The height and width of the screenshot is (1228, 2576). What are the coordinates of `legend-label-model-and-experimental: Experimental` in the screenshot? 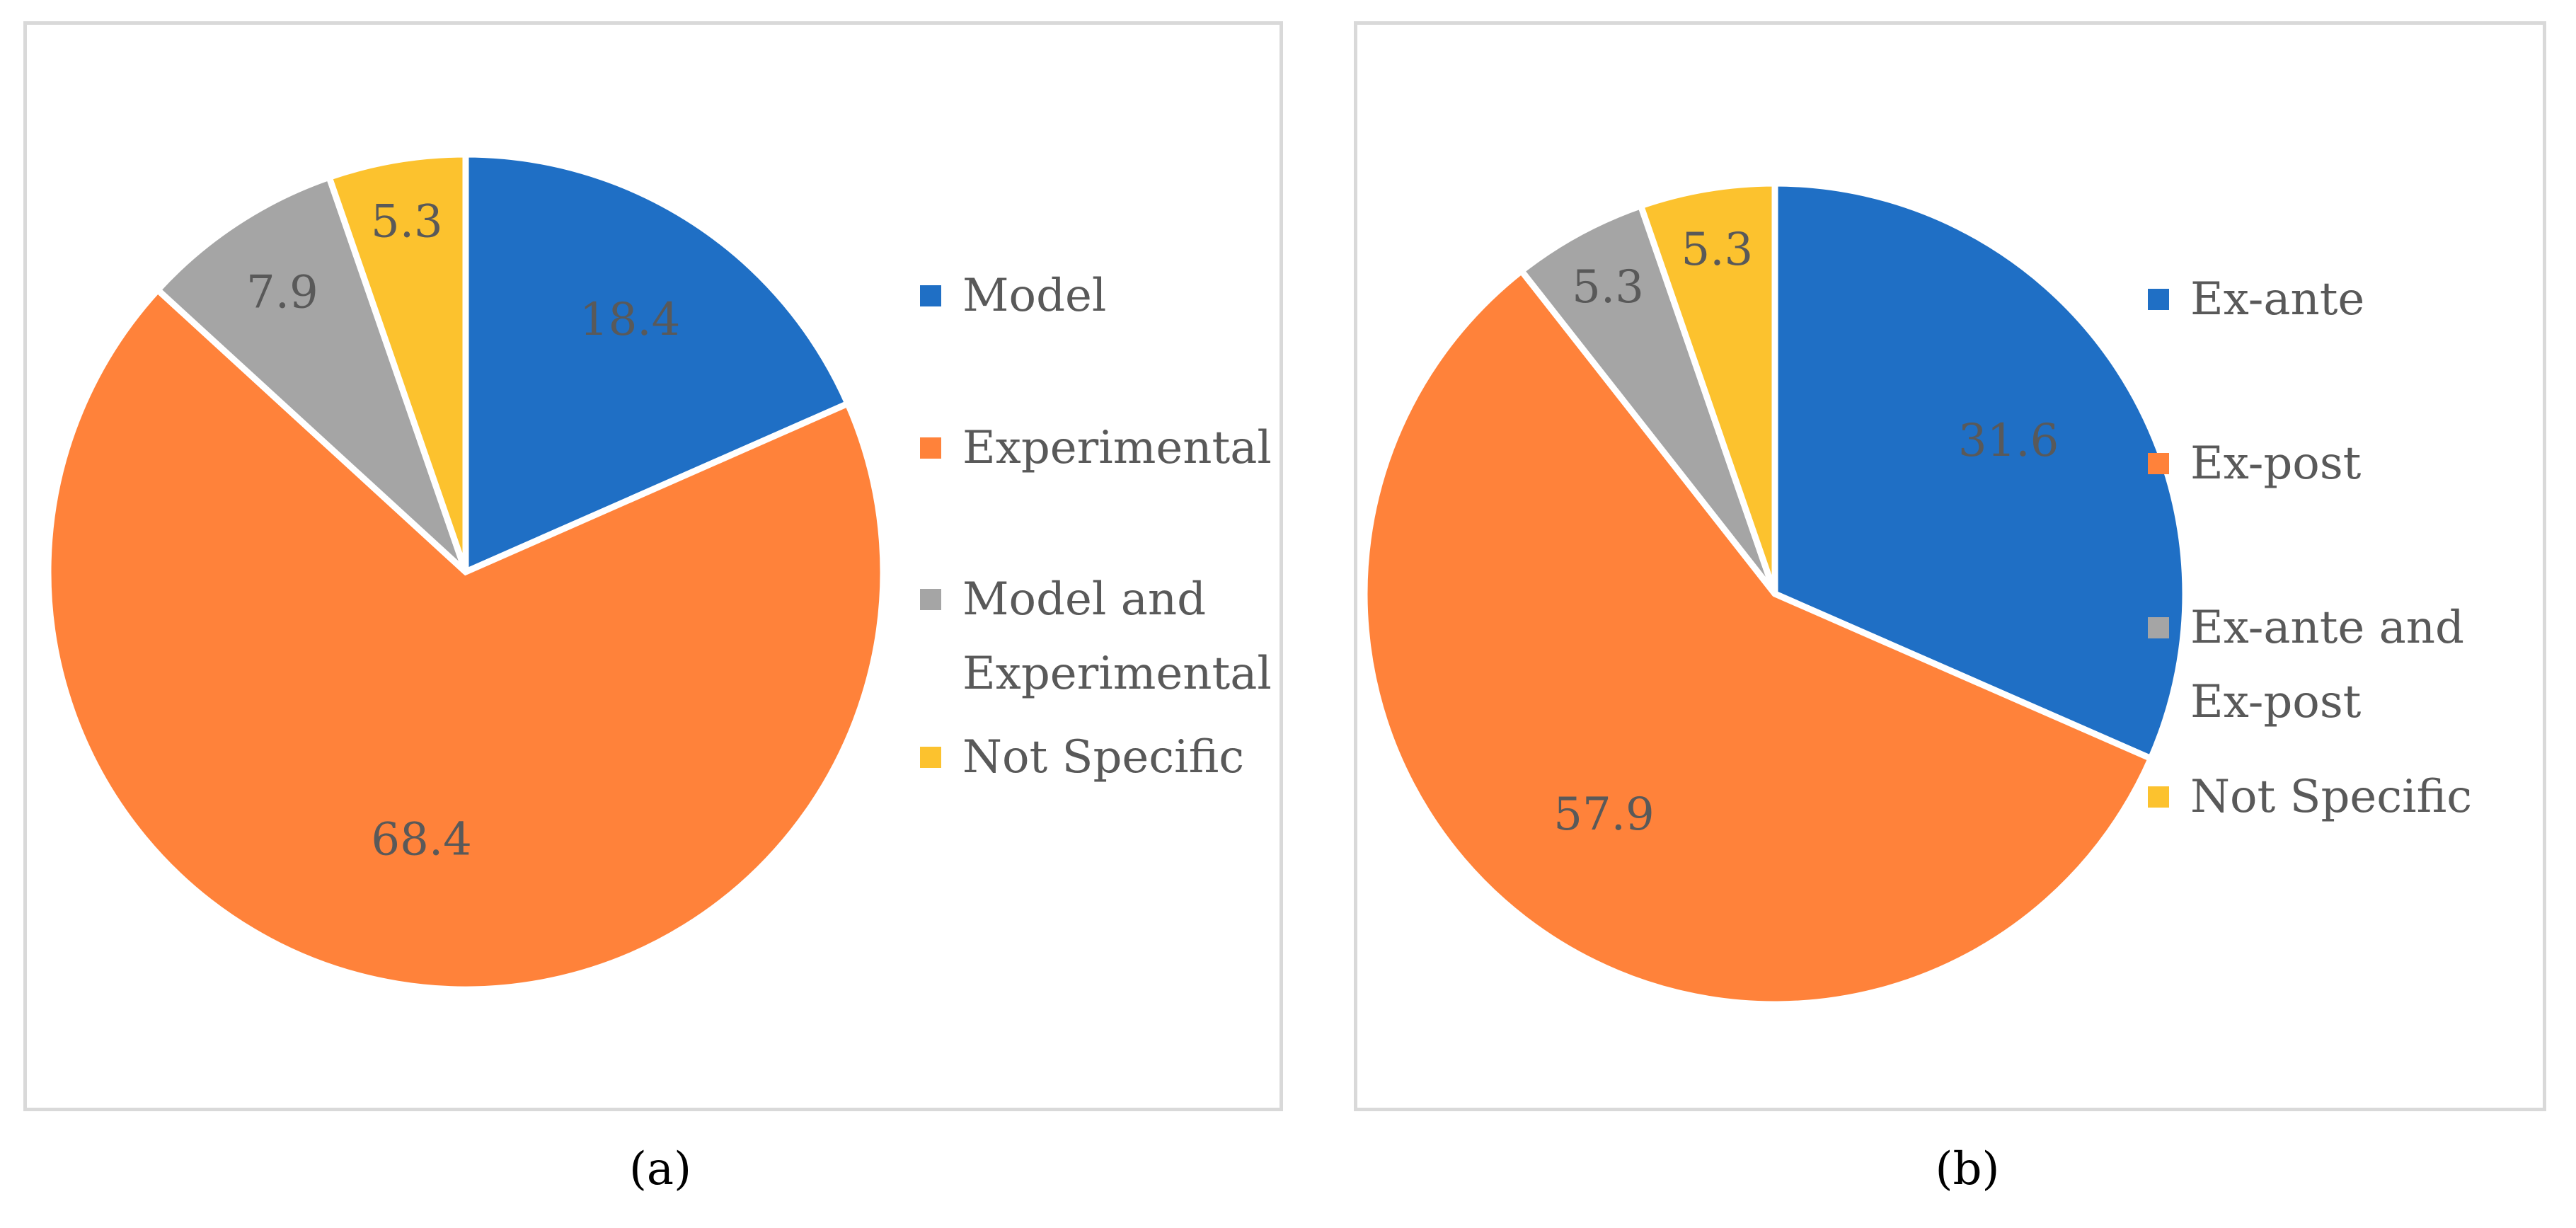 It's located at (1117, 674).